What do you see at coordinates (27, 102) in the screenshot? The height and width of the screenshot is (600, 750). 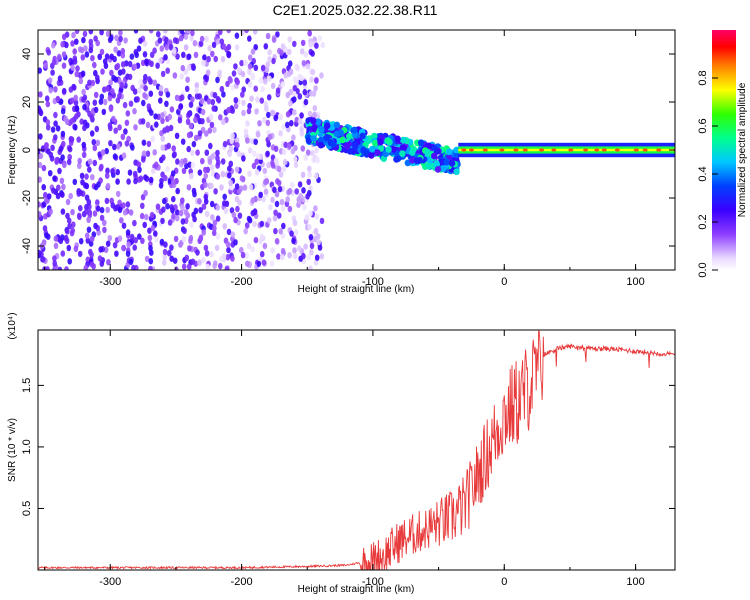 I see `y-tick-label: 20` at bounding box center [27, 102].